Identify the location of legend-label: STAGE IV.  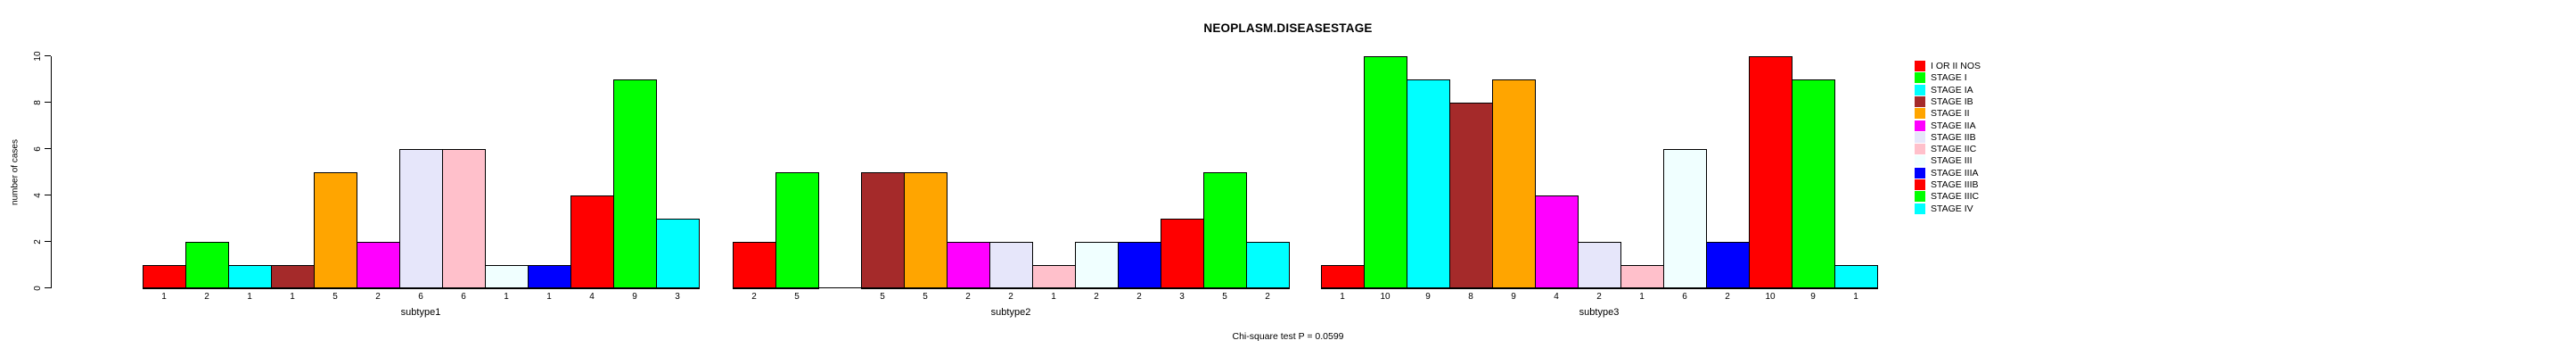
(1952, 208).